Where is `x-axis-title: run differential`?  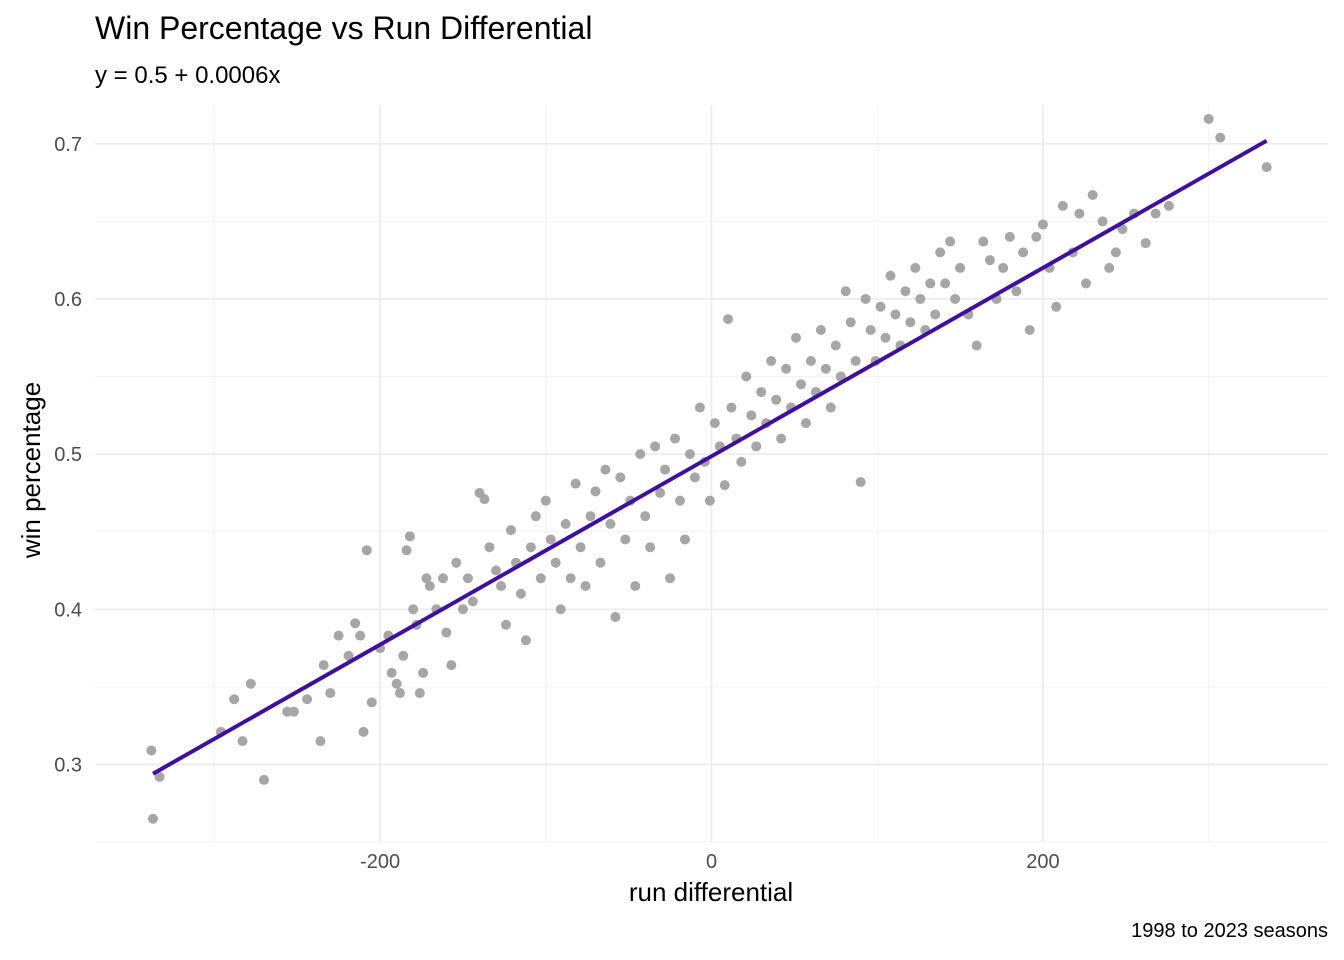
x-axis-title: run differential is located at coordinates (711, 892).